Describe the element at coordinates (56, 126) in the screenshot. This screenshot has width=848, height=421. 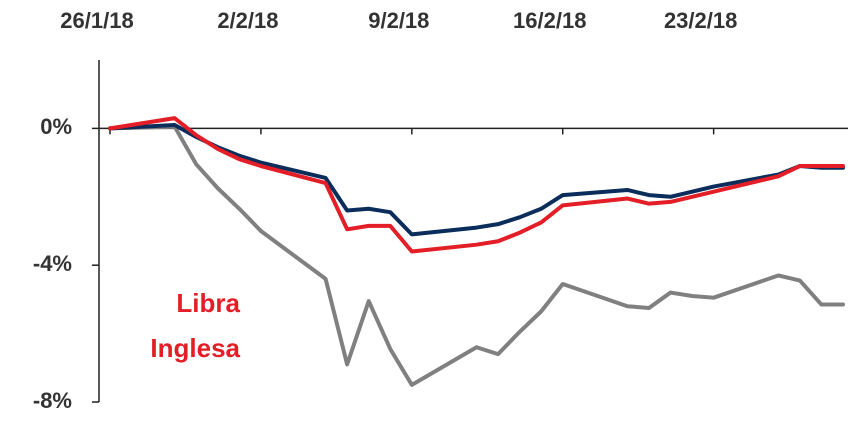
I see `y-tick-label: 0%` at that location.